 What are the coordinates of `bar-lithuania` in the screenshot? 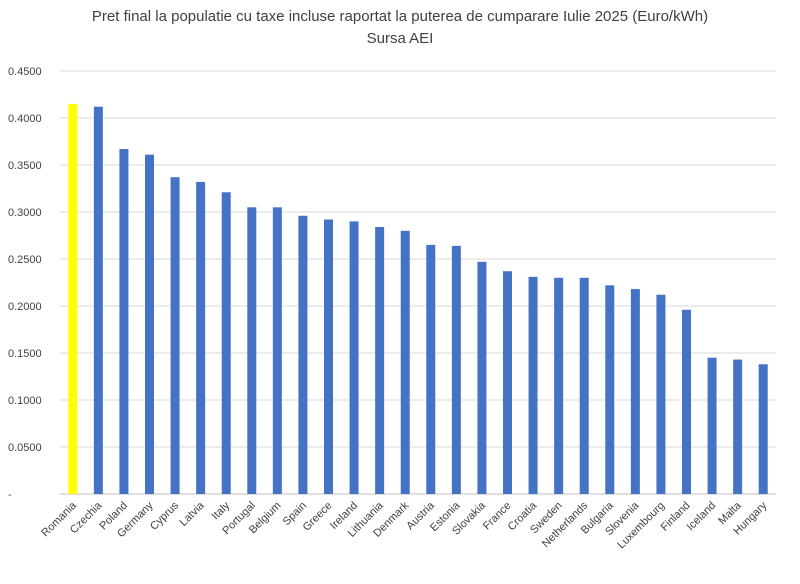 It's located at (380, 361).